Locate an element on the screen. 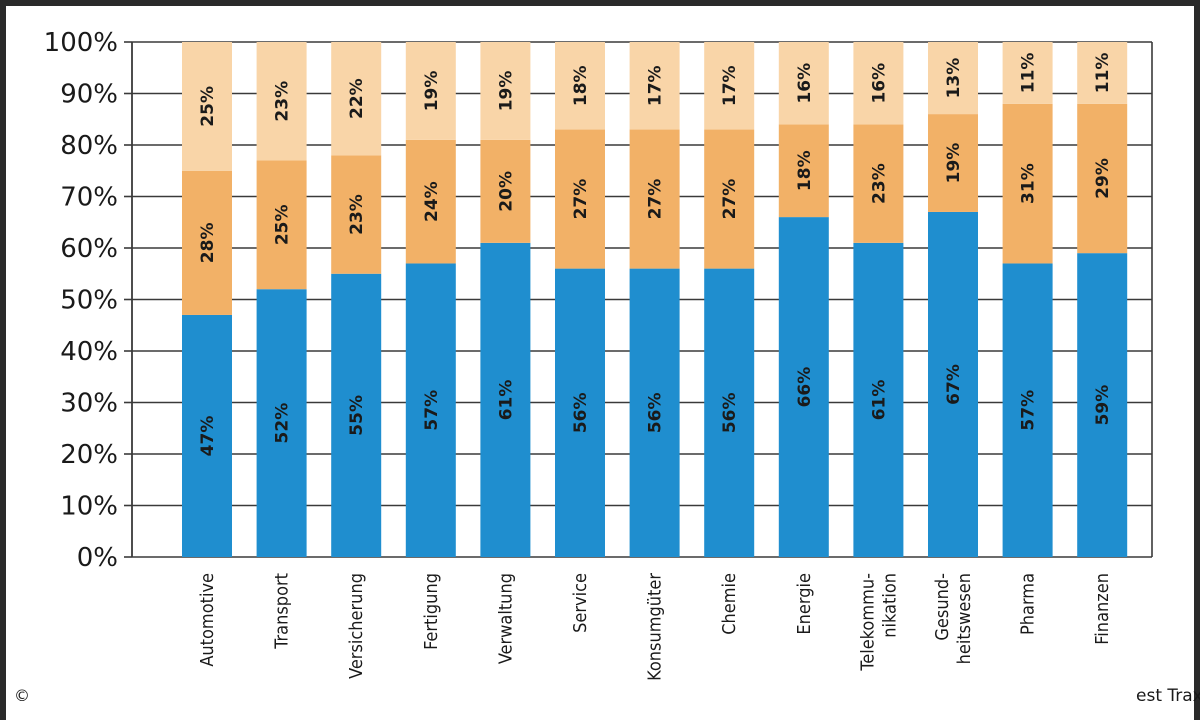 This screenshot has height=720, width=1200. segment-value-label: 29% is located at coordinates (1103, 178).